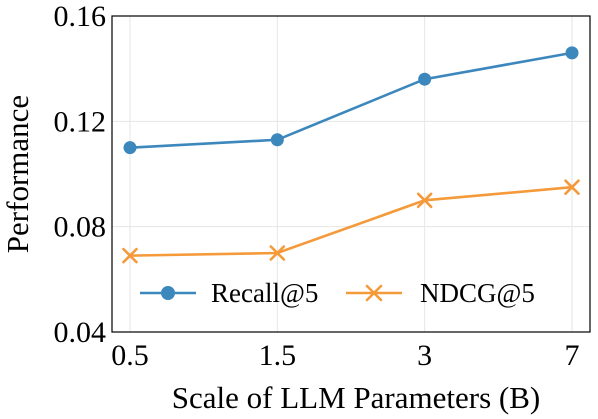 Image resolution: width=598 pixels, height=419 pixels. What do you see at coordinates (80, 16) in the screenshot?
I see `y-tick-label: 0.16` at bounding box center [80, 16].